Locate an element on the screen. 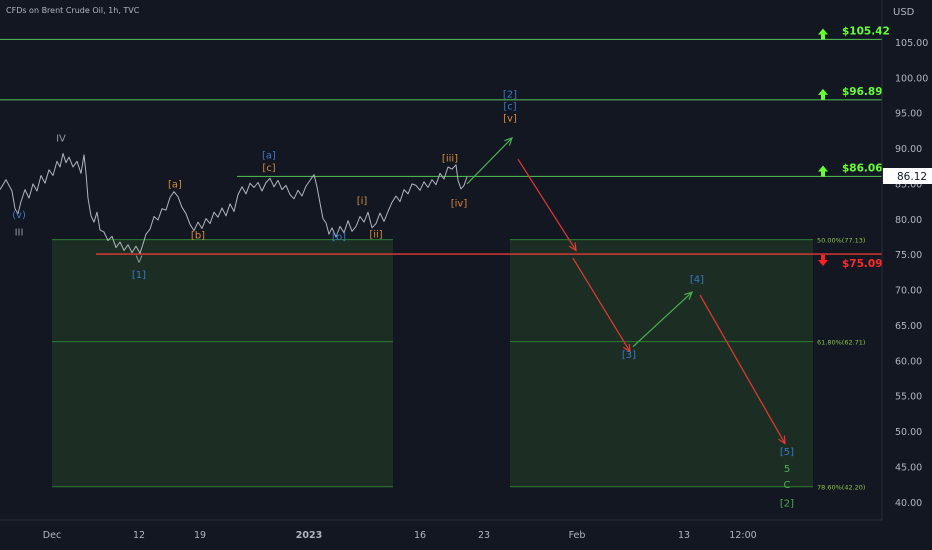 This screenshot has width=932, height=550. price-tick-label: 40.00 is located at coordinates (908, 503).